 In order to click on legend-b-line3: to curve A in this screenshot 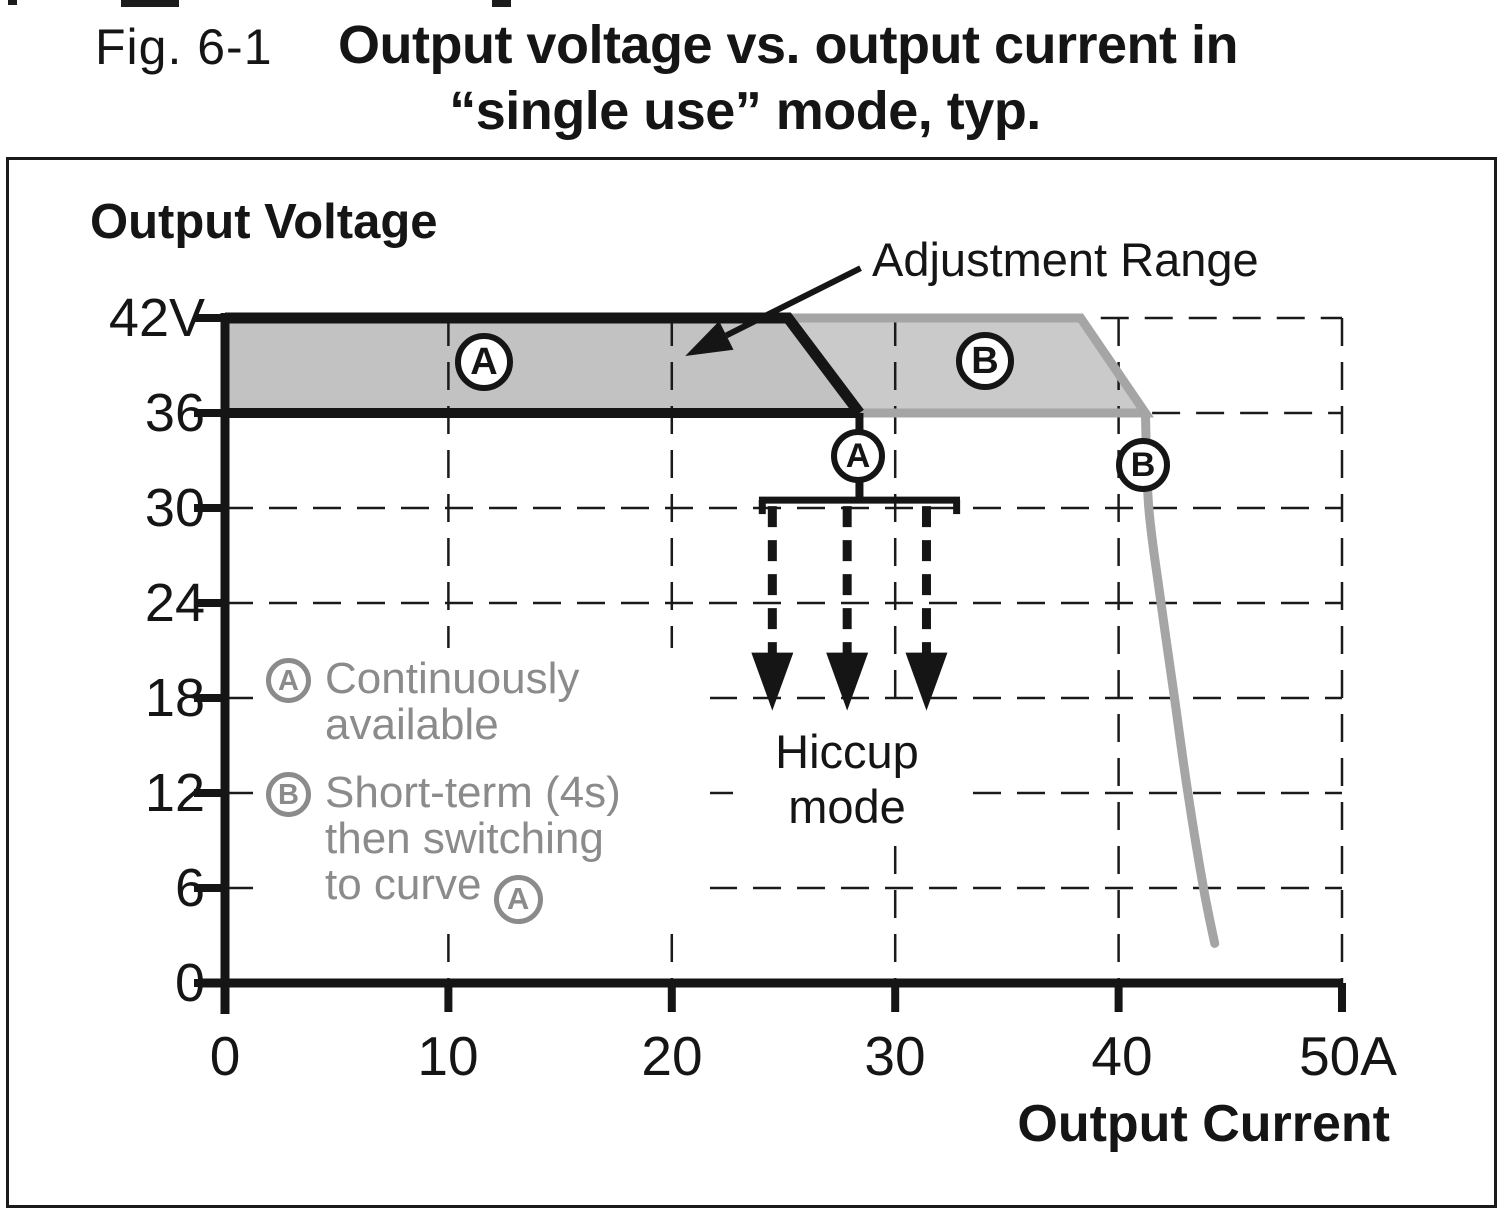, I will do `click(517, 893)`.